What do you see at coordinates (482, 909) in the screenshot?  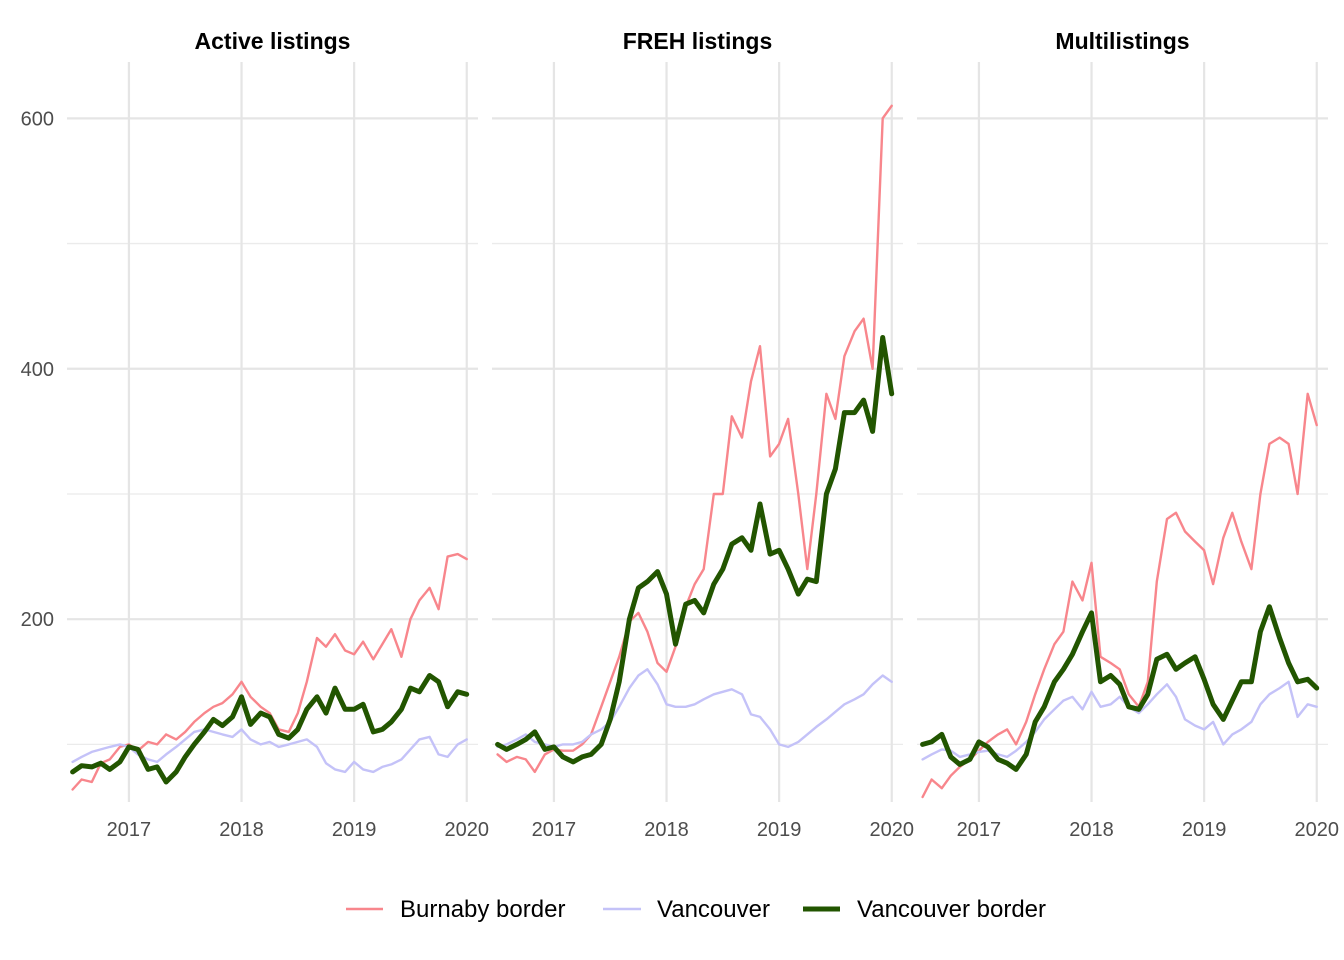 I see `legend-label: Burnaby border` at bounding box center [482, 909].